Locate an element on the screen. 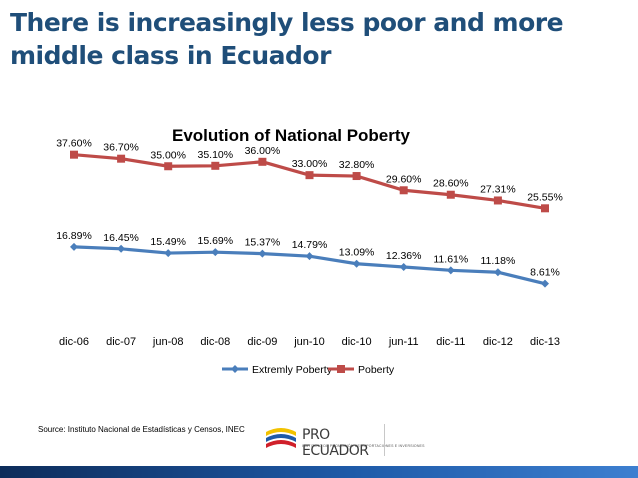 This screenshot has height=478, width=638. data-label: 36.70% is located at coordinates (121, 148).